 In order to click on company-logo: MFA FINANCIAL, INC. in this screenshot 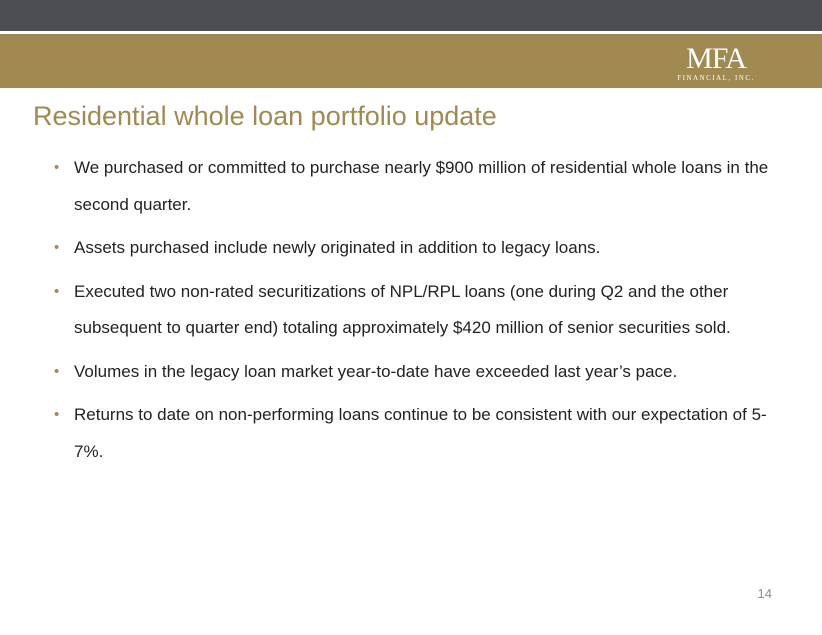, I will do `click(716, 64)`.